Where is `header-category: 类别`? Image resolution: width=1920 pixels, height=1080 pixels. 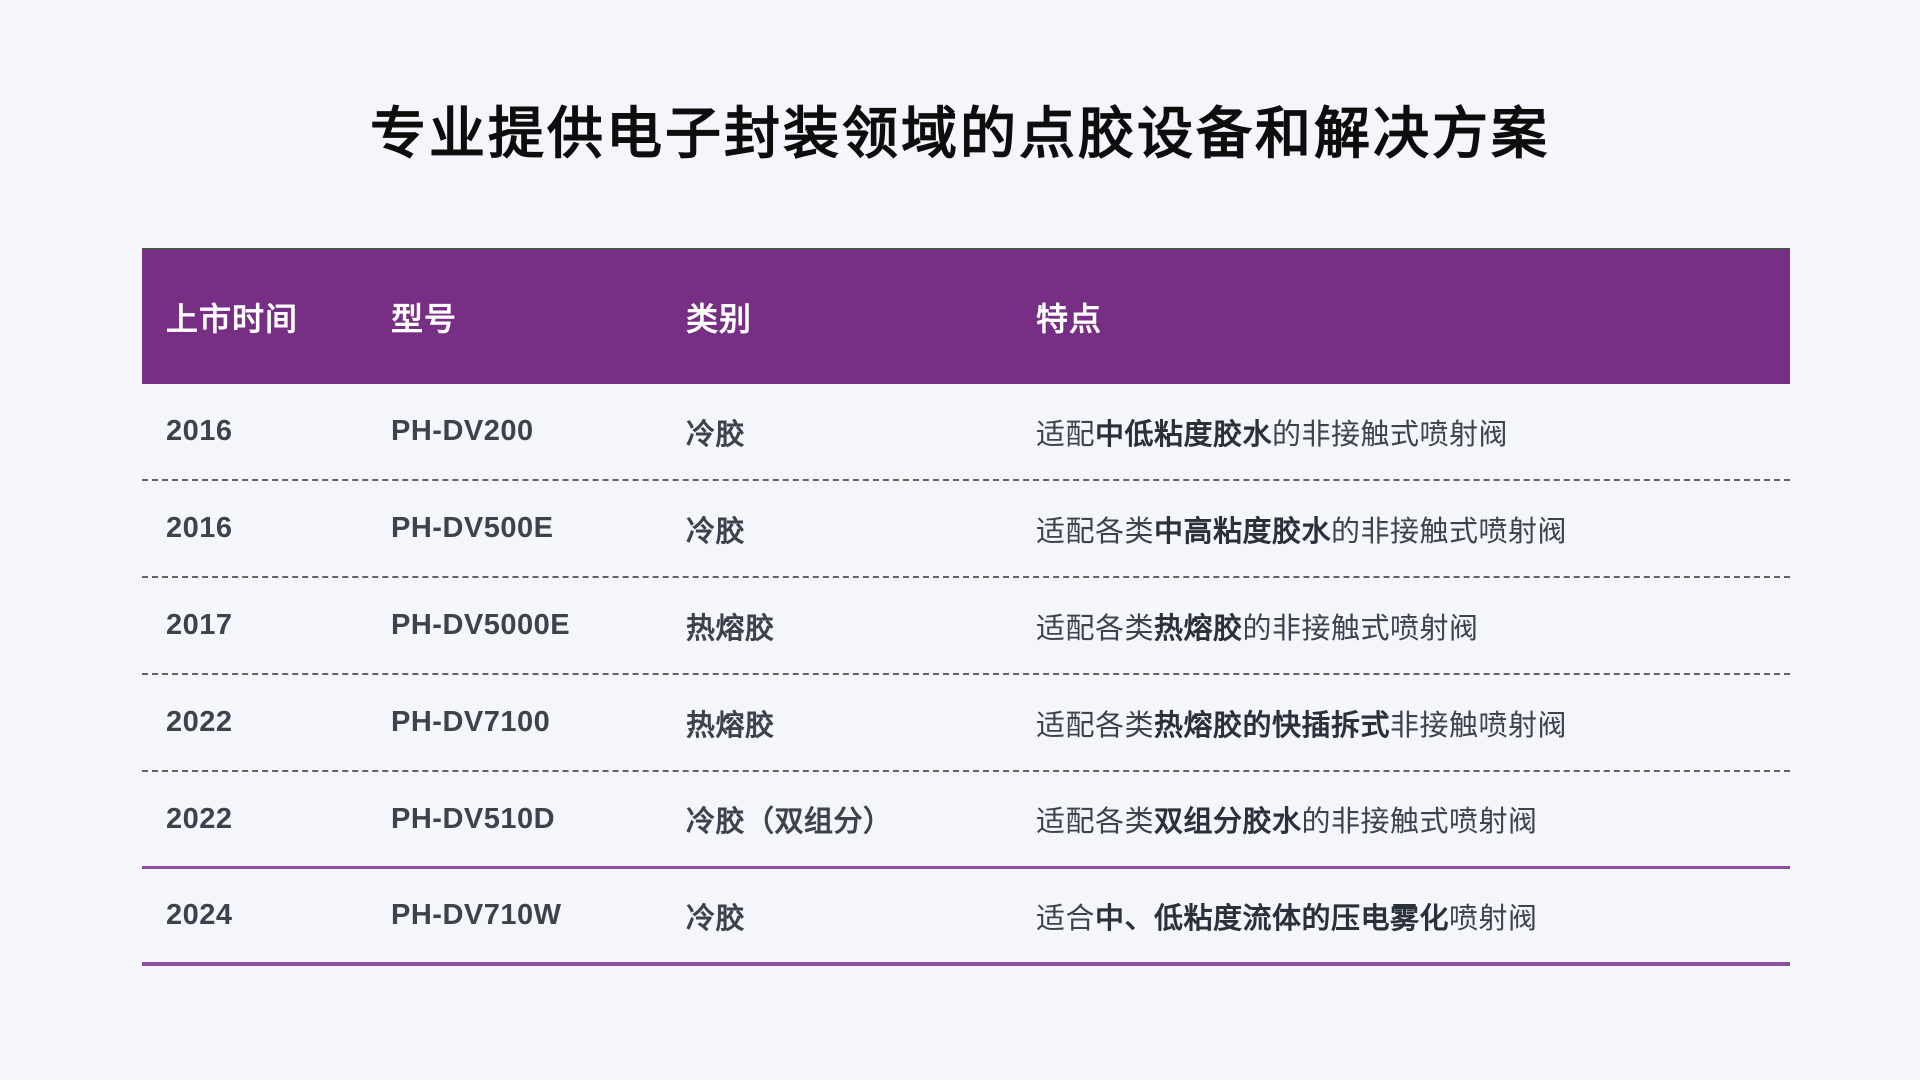
header-category: 类别 is located at coordinates (719, 319).